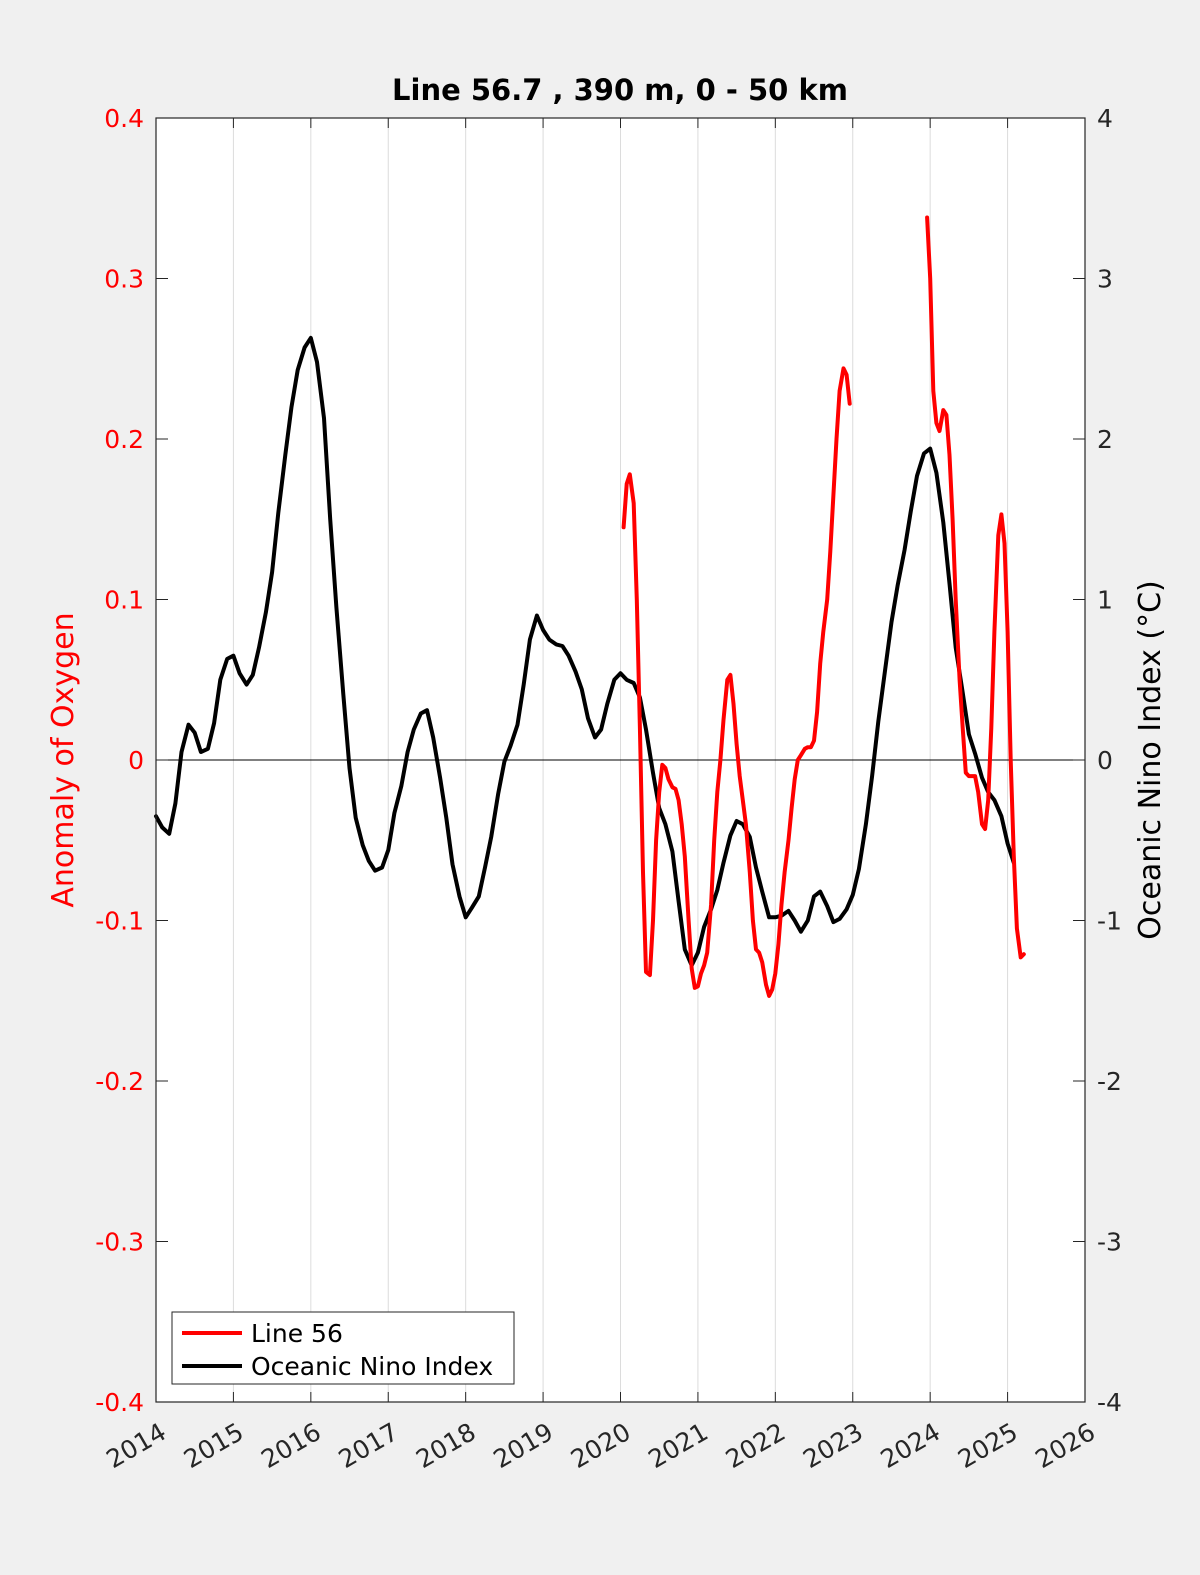  I want to click on x-tick-label: 2020, so click(601, 1445).